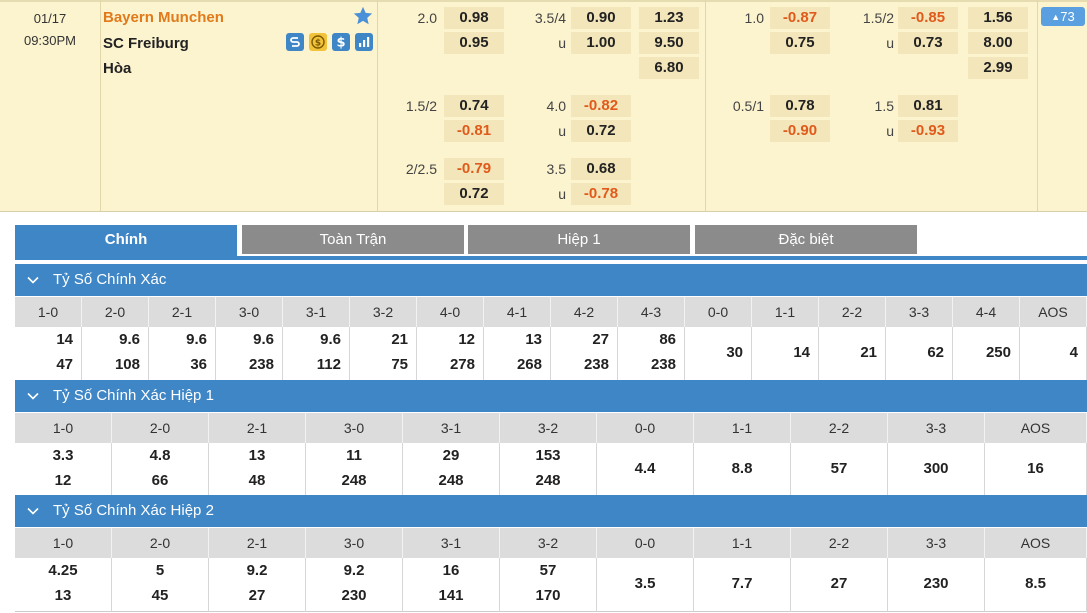 The image size is (1087, 613). I want to click on odds-cell: -0.93, so click(928, 131).